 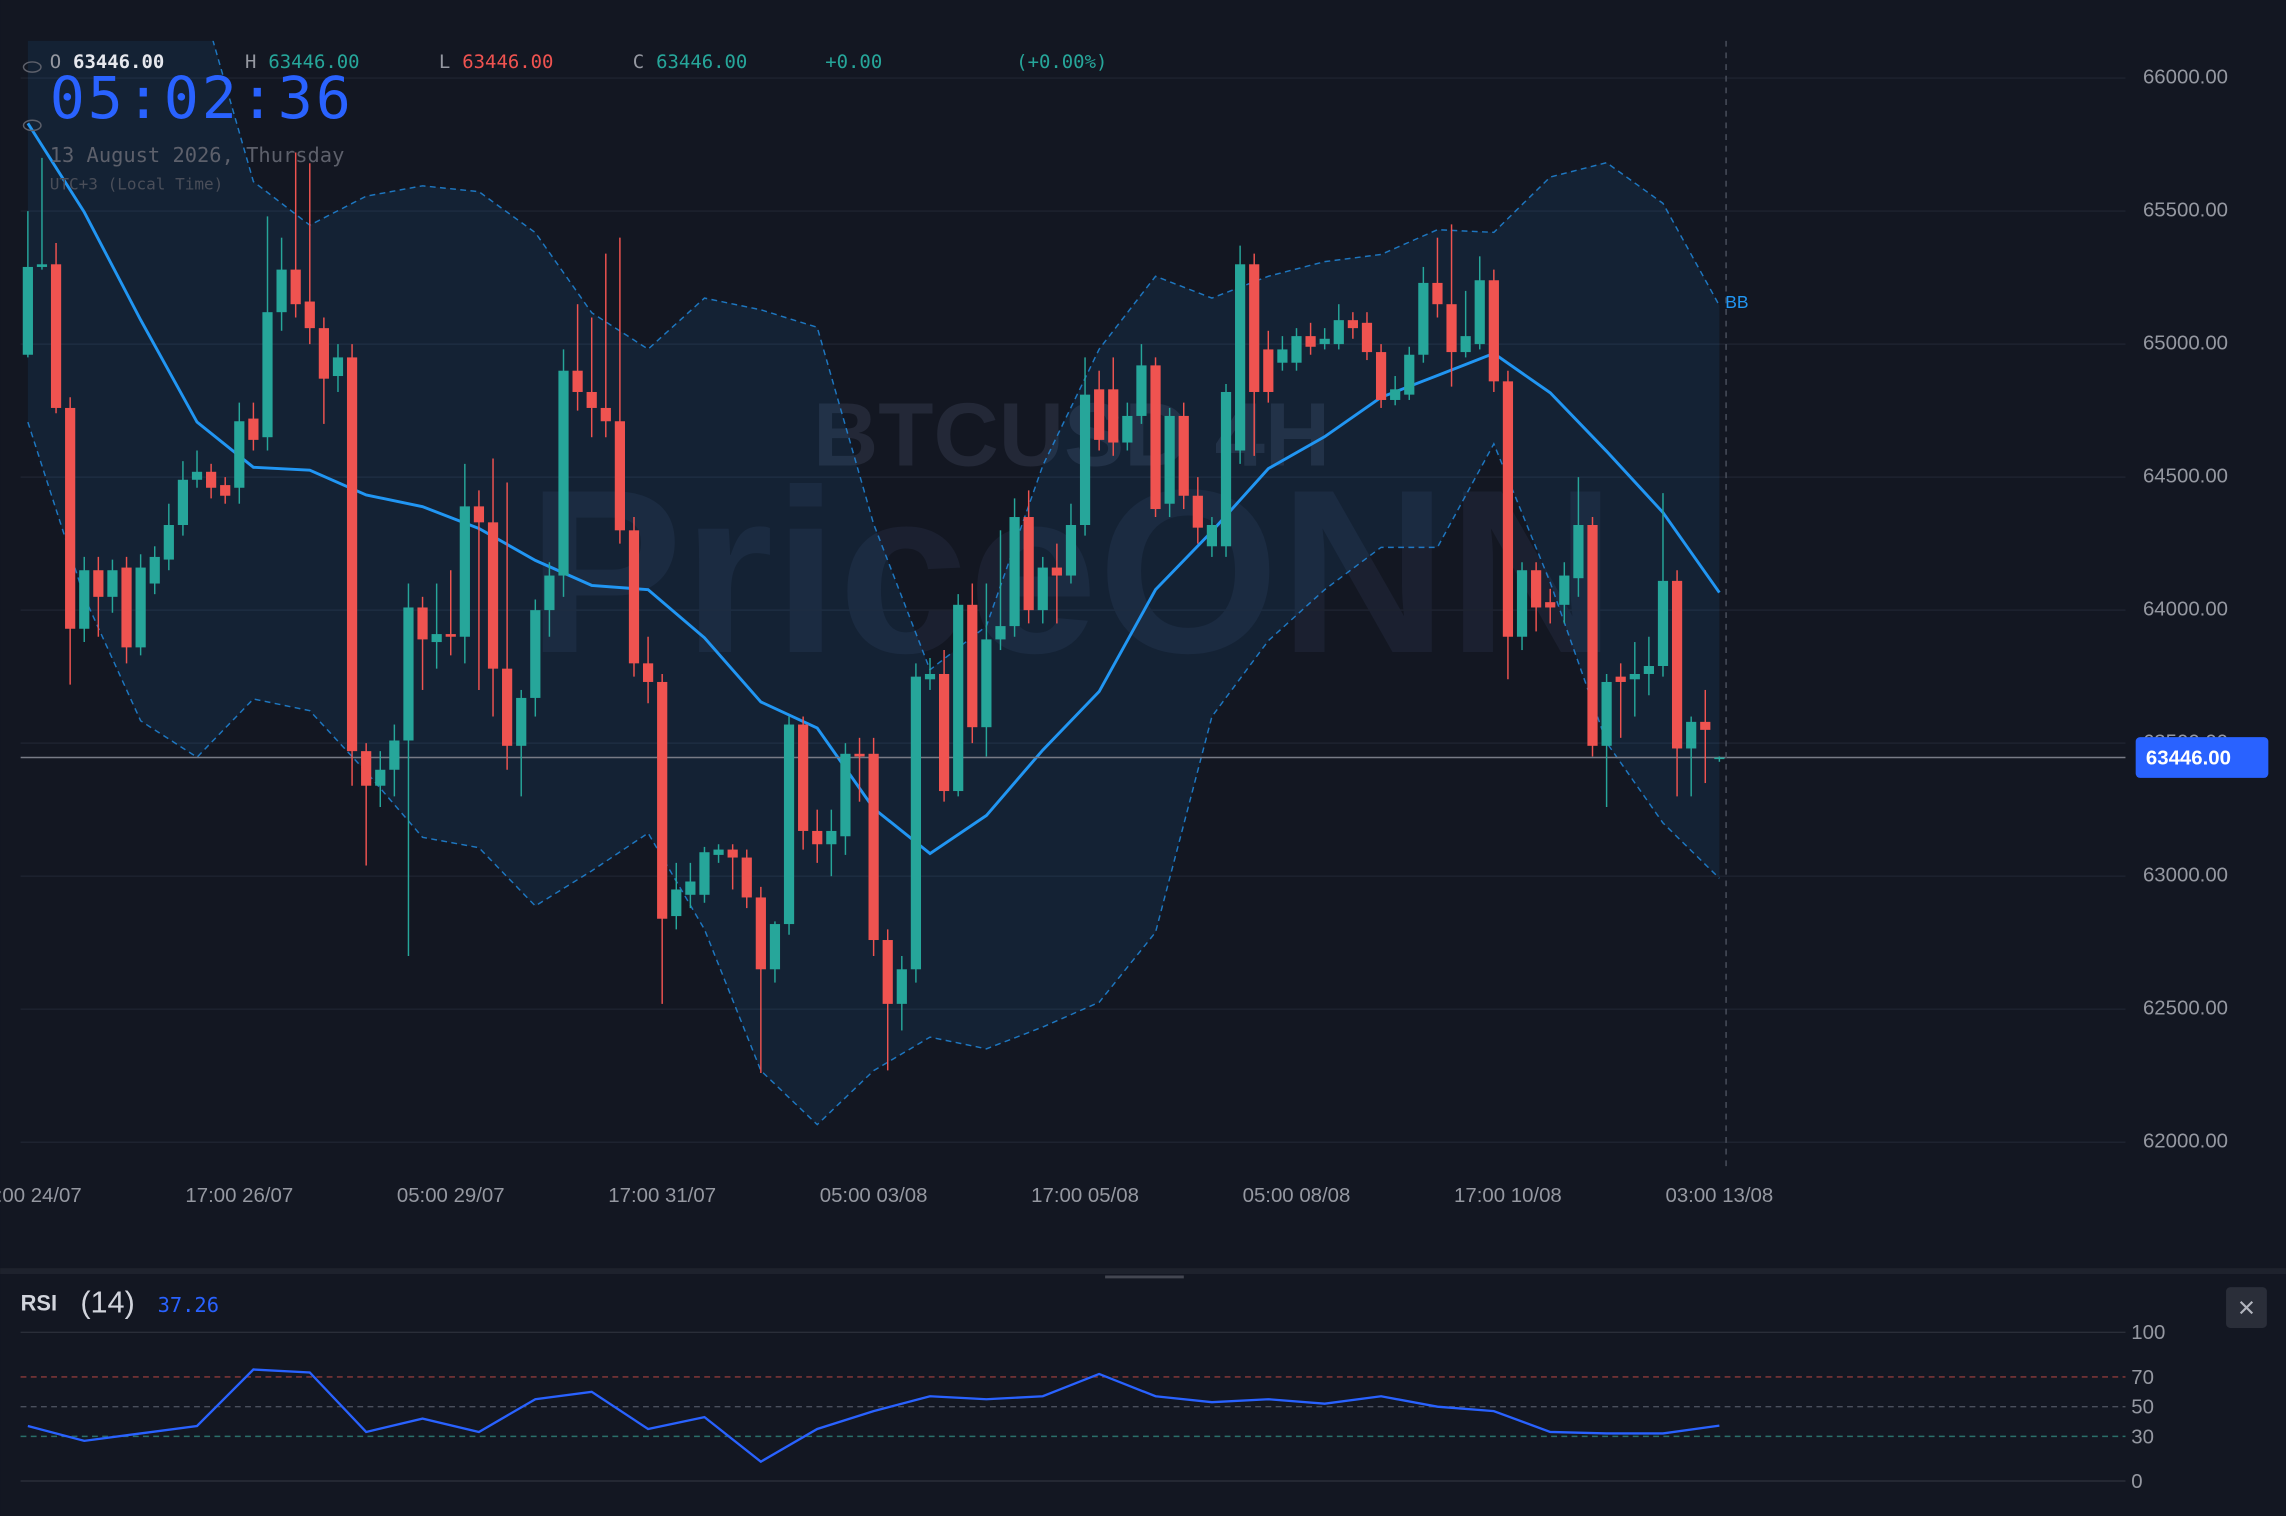 I want to click on x-tick-label: 05:00 03/08, so click(x=874, y=1196).